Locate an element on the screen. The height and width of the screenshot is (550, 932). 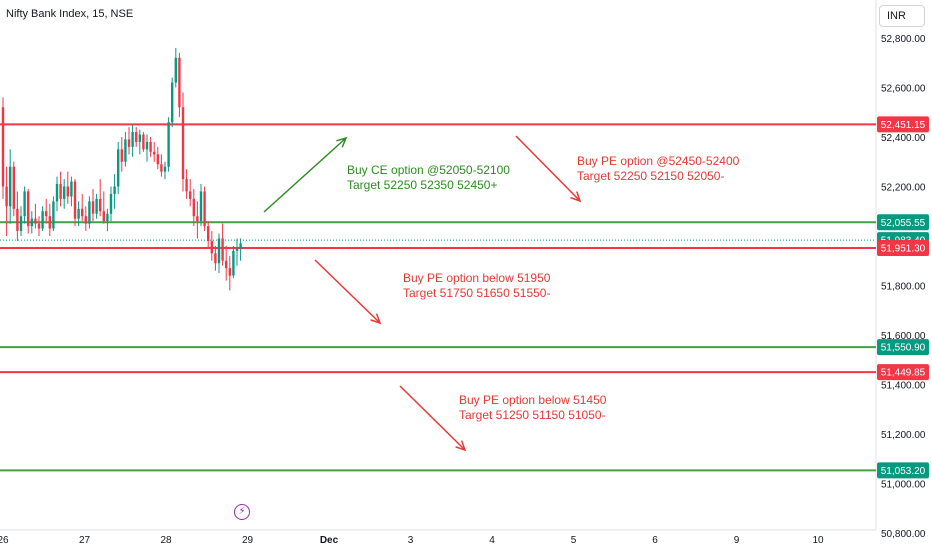
price-tick-label: 51,200.00 is located at coordinates (903, 435).